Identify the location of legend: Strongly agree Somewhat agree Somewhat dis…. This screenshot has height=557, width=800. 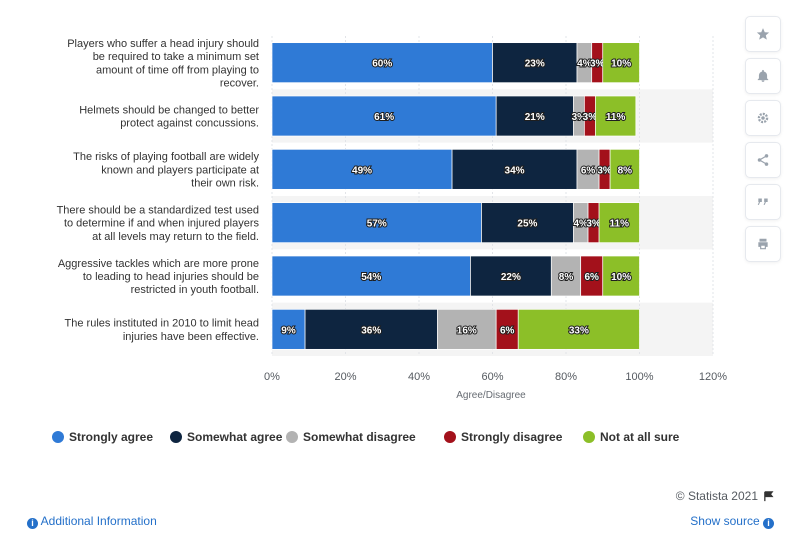
(366, 437).